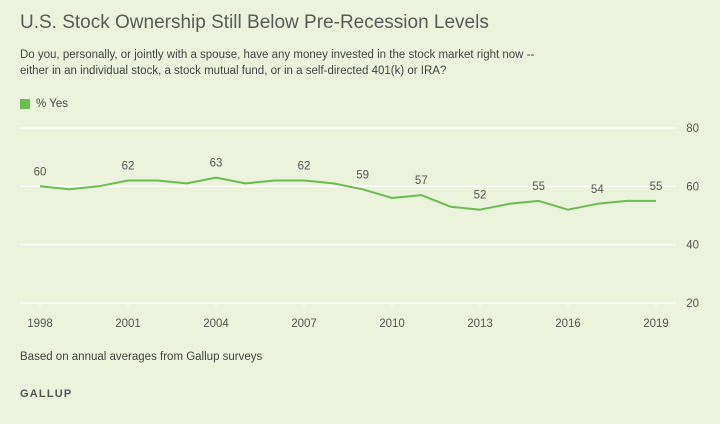  I want to click on x-tick-label-2007: 2007, so click(304, 324).